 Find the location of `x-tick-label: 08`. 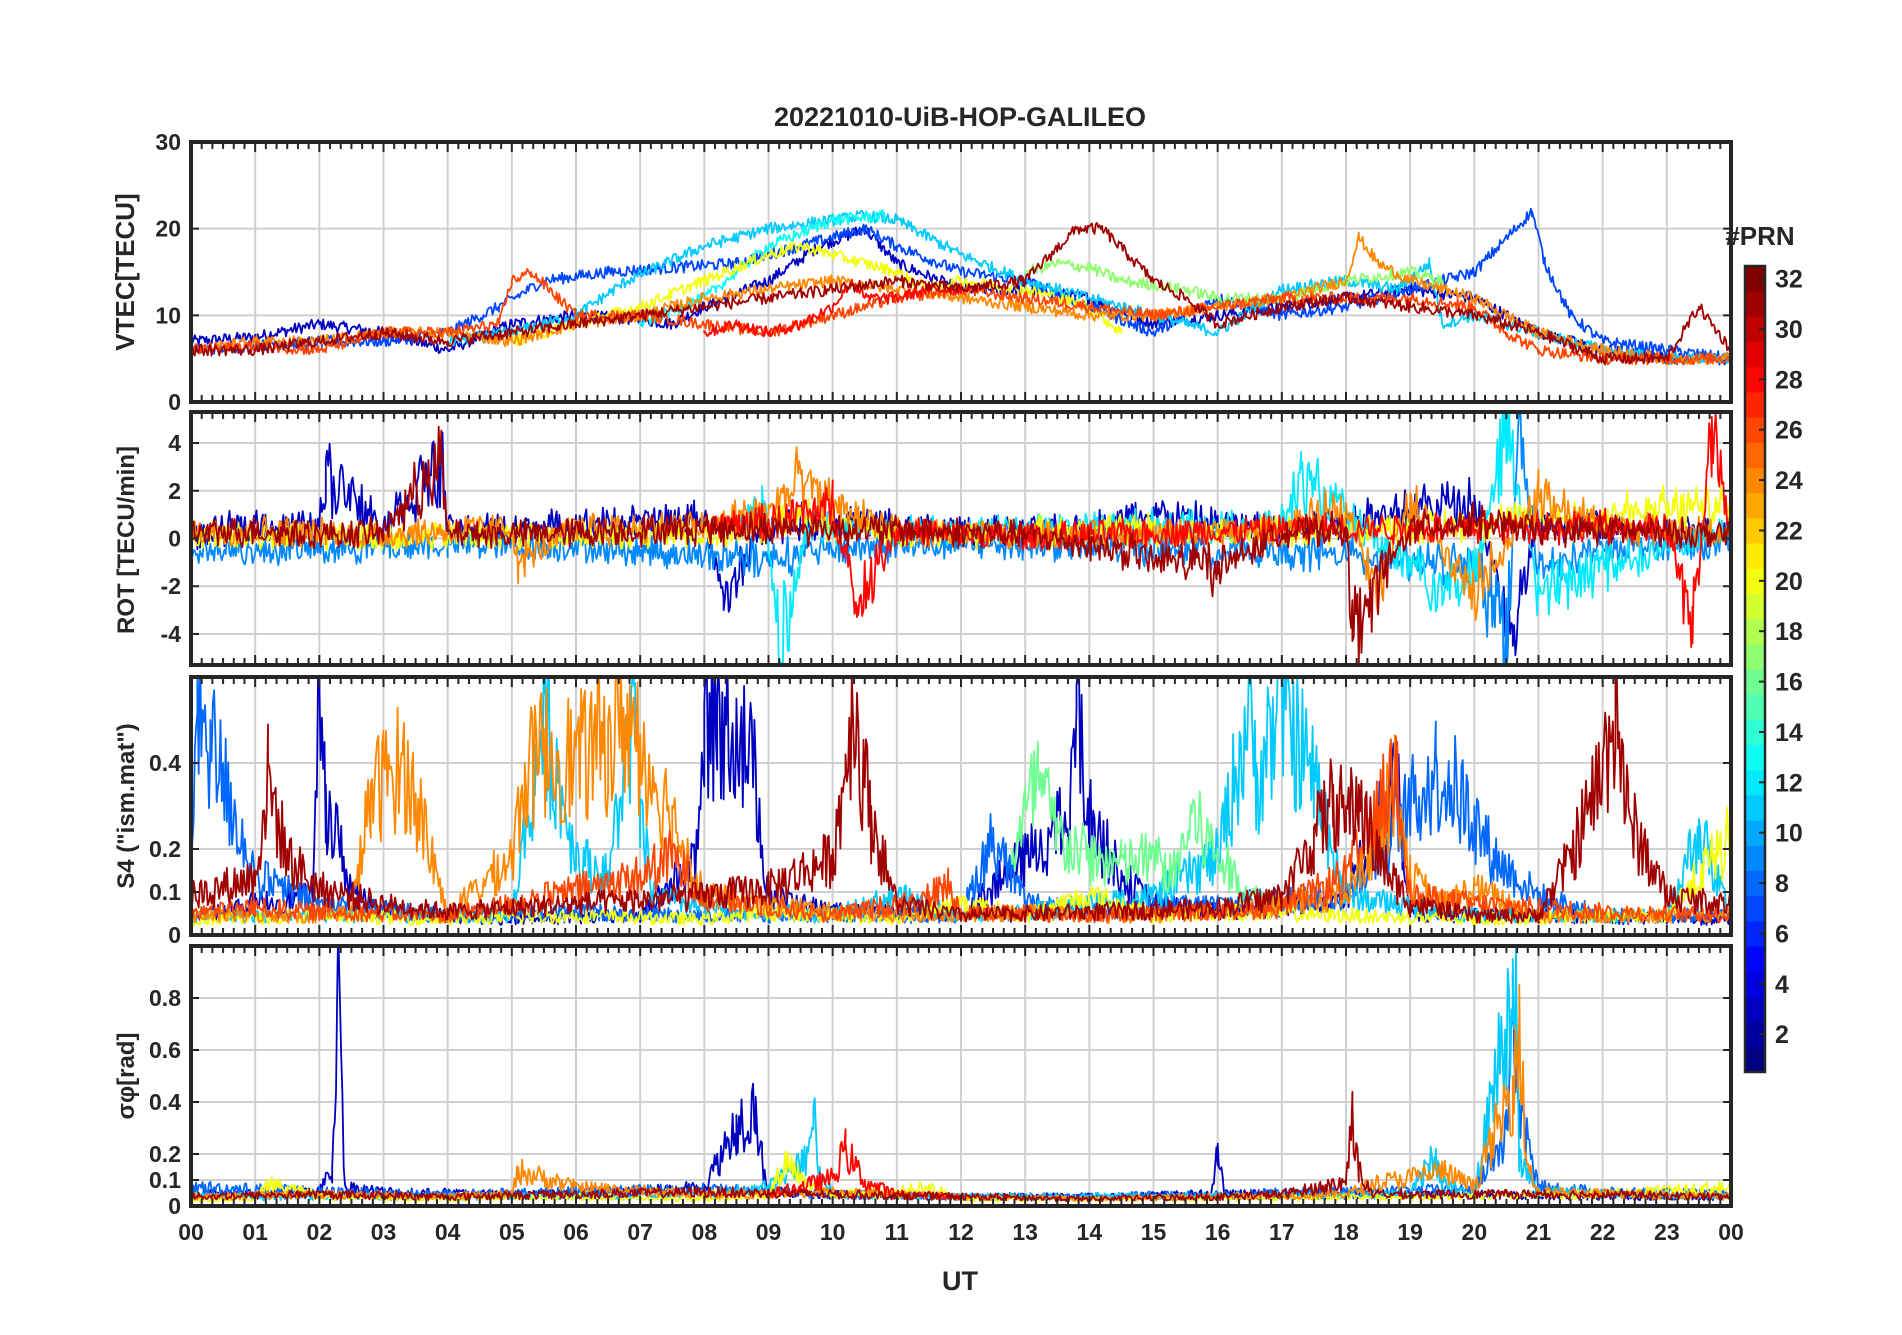

x-tick-label: 08 is located at coordinates (705, 1232).